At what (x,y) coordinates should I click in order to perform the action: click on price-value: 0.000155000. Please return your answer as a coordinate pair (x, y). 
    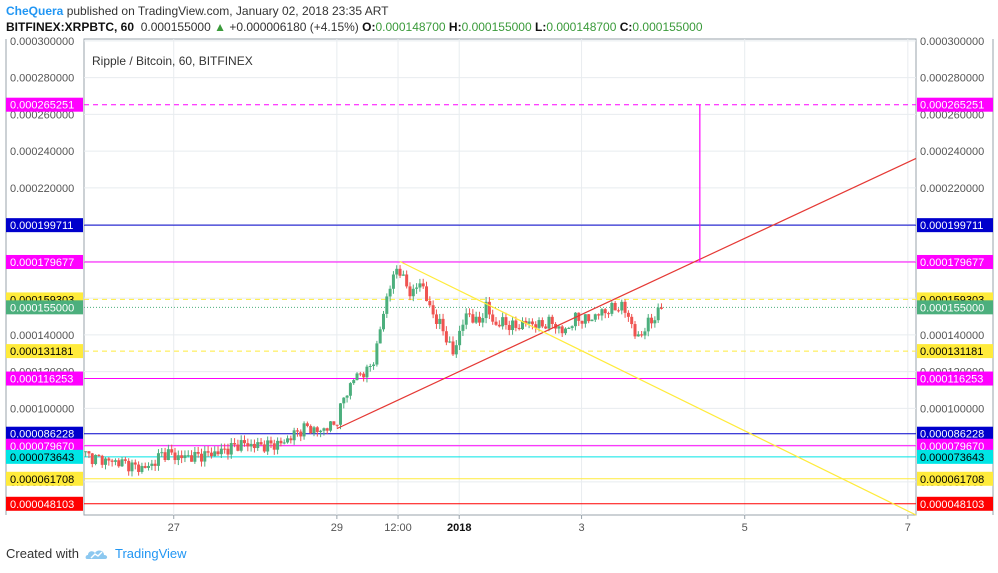
    Looking at the image, I should click on (175, 27).